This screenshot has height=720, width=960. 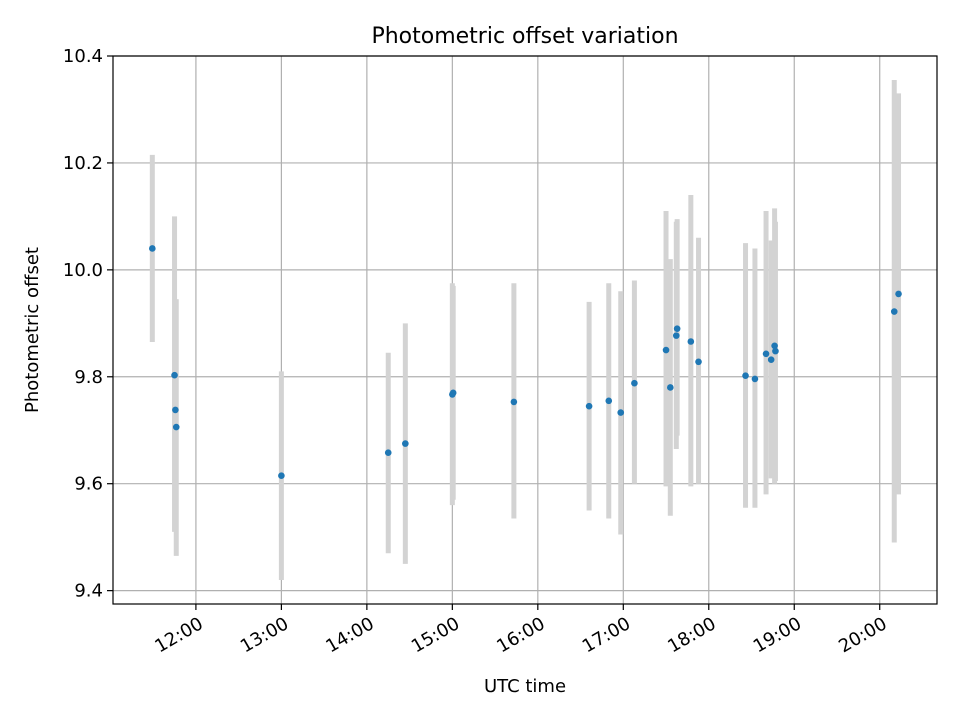 What do you see at coordinates (83, 163) in the screenshot?
I see `y-tick-label: 10.2` at bounding box center [83, 163].